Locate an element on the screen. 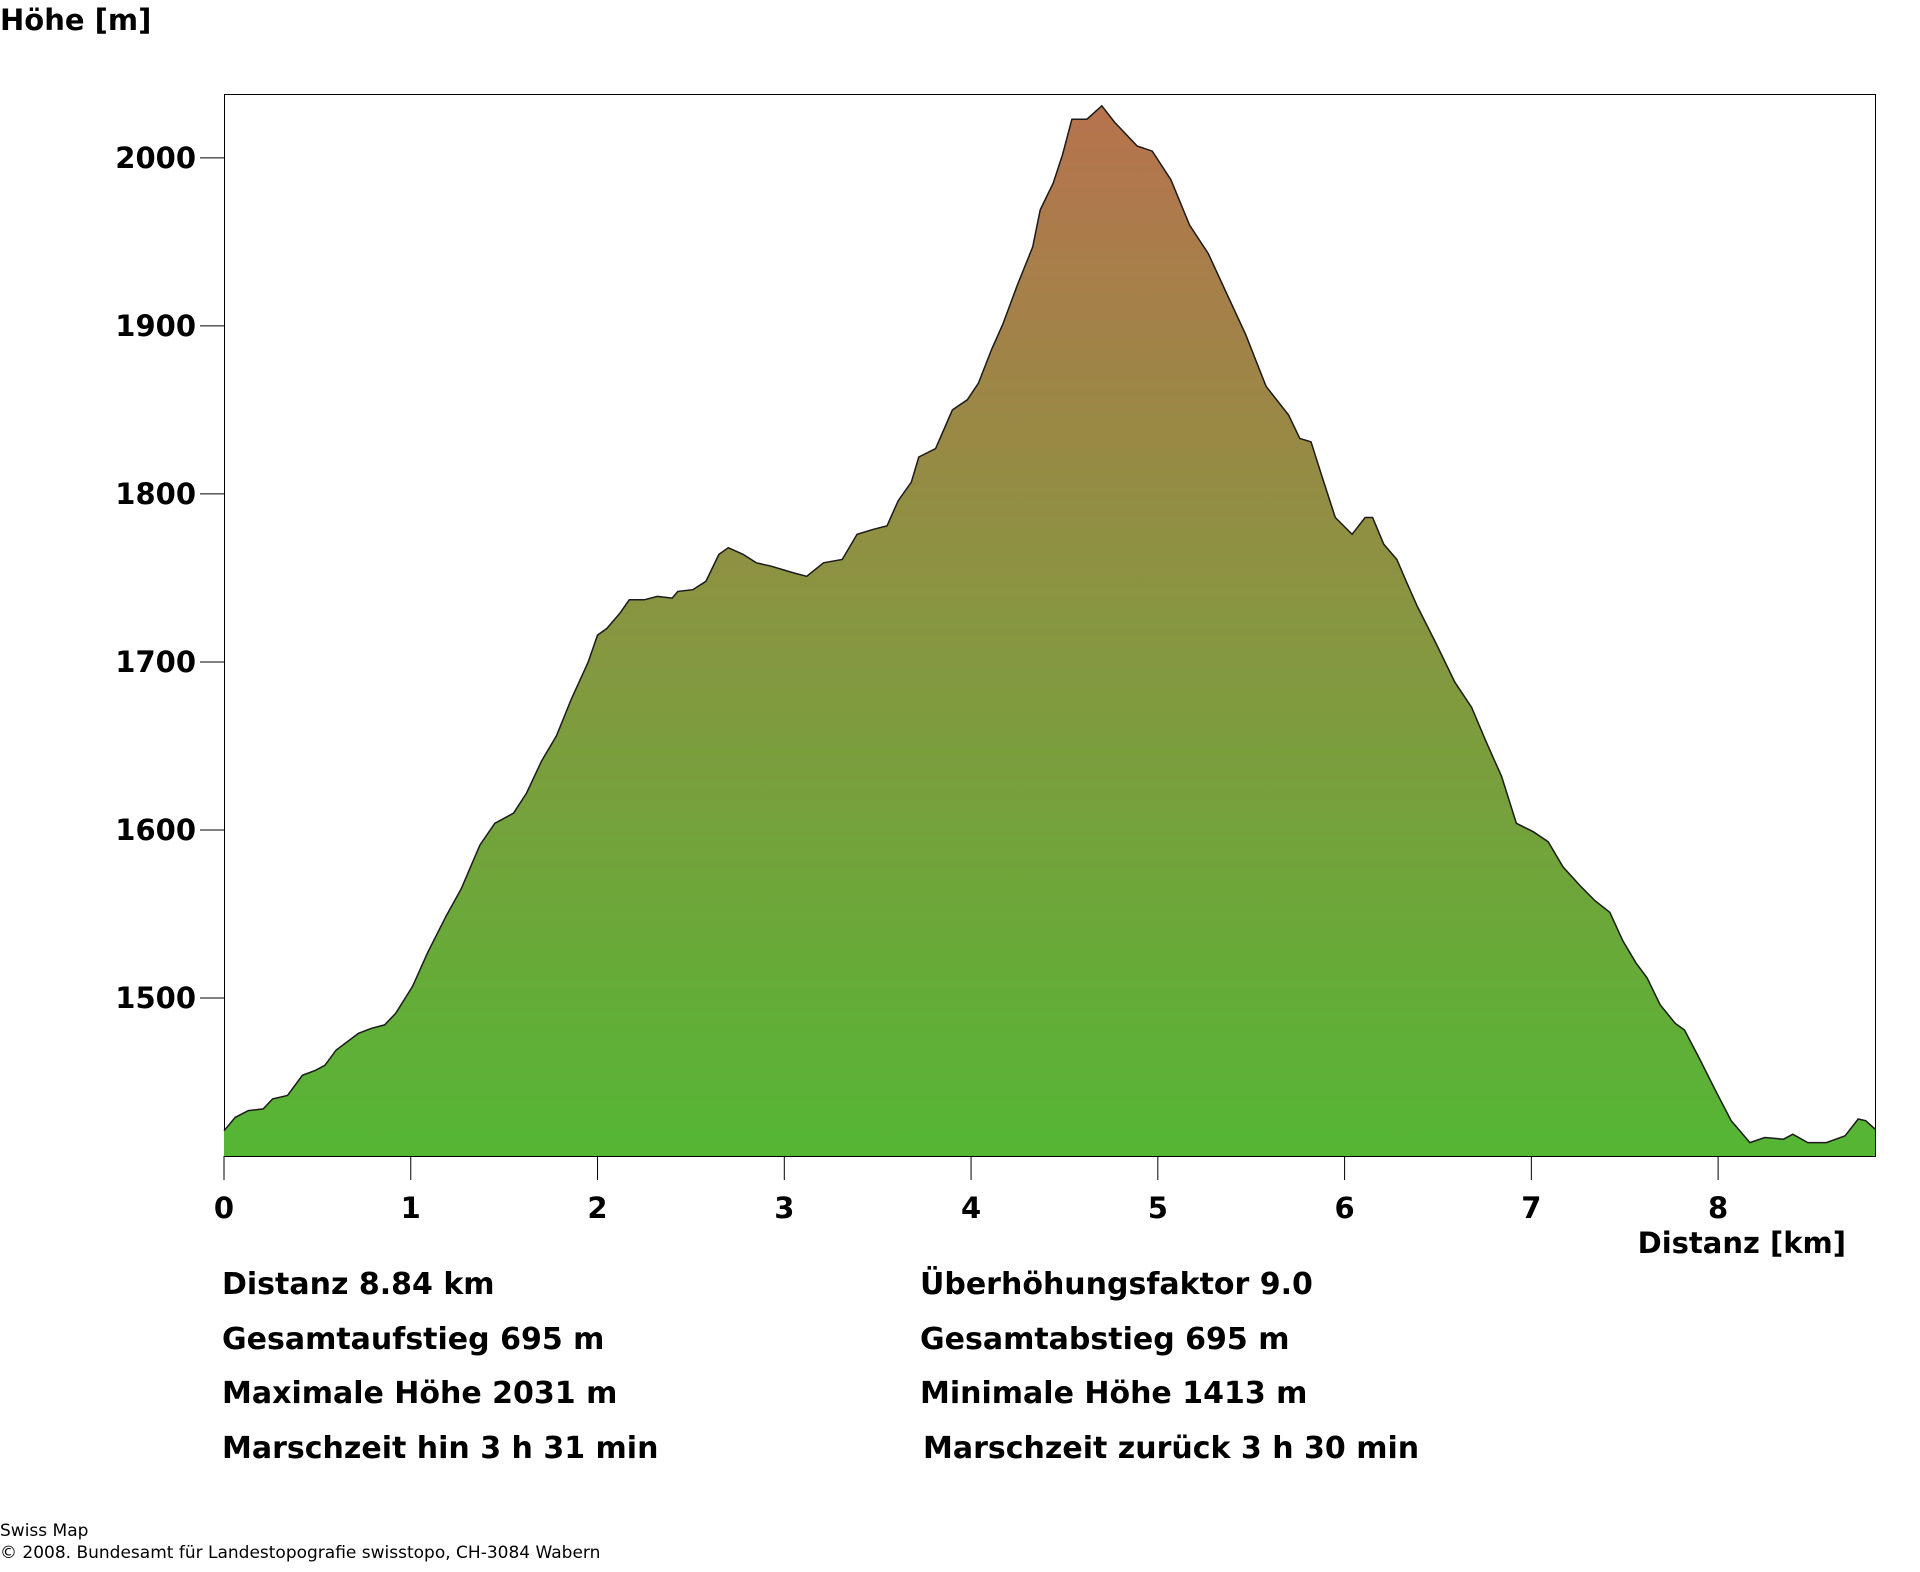 The height and width of the screenshot is (1572, 1920). x-tick-label: 0 is located at coordinates (224, 1208).